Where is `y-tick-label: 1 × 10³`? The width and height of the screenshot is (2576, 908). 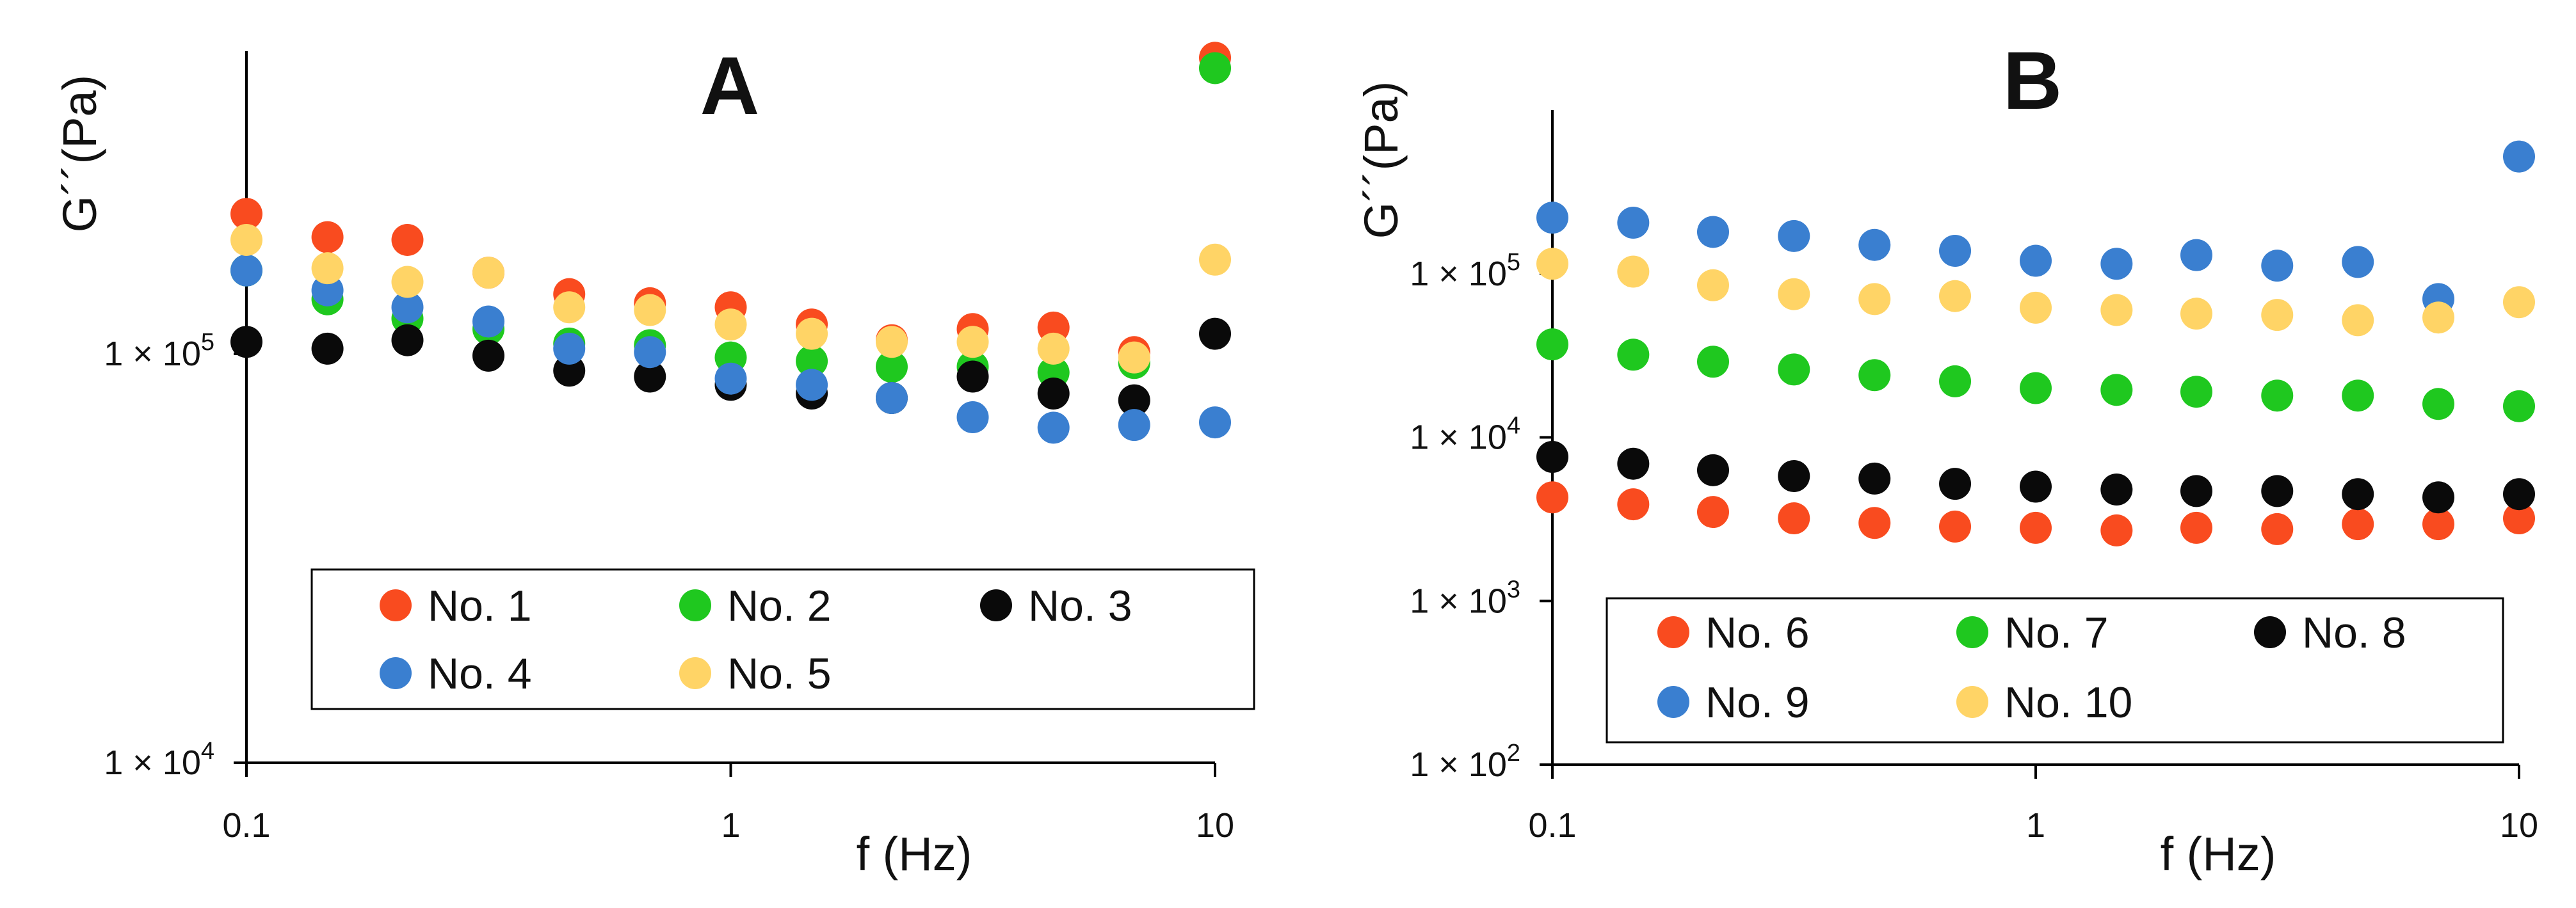 y-tick-label: 1 × 10³ is located at coordinates (1465, 598).